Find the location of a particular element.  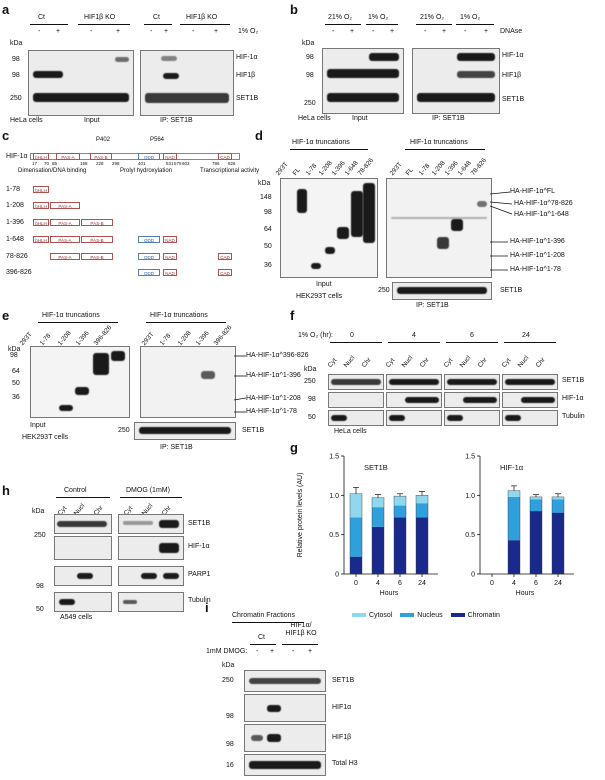

cell-label: HEK293T cells is located at coordinates (45, 437).